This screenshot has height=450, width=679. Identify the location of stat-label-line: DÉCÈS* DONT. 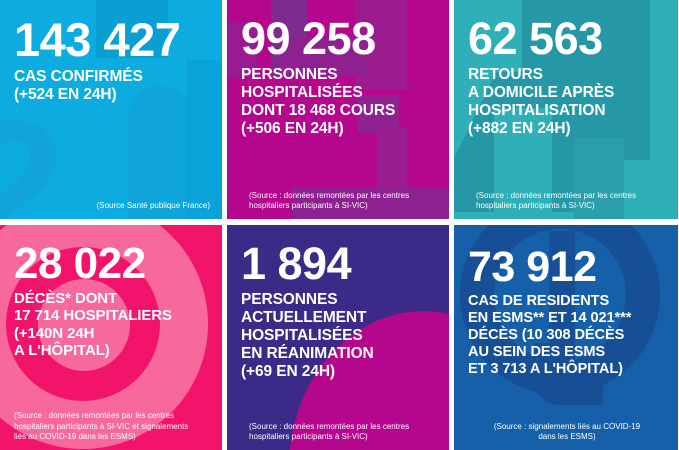
(66, 298).